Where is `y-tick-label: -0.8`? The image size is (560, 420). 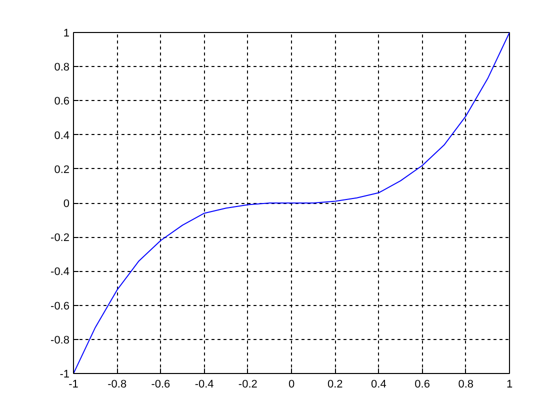 y-tick-label: -0.8 is located at coordinates (60, 340).